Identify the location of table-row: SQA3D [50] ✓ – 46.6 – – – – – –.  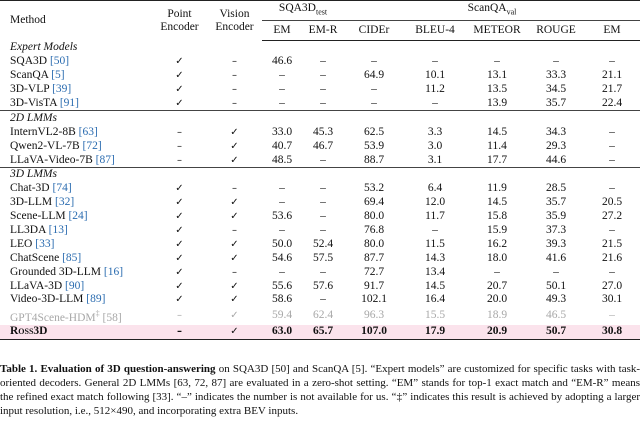
(320, 62).